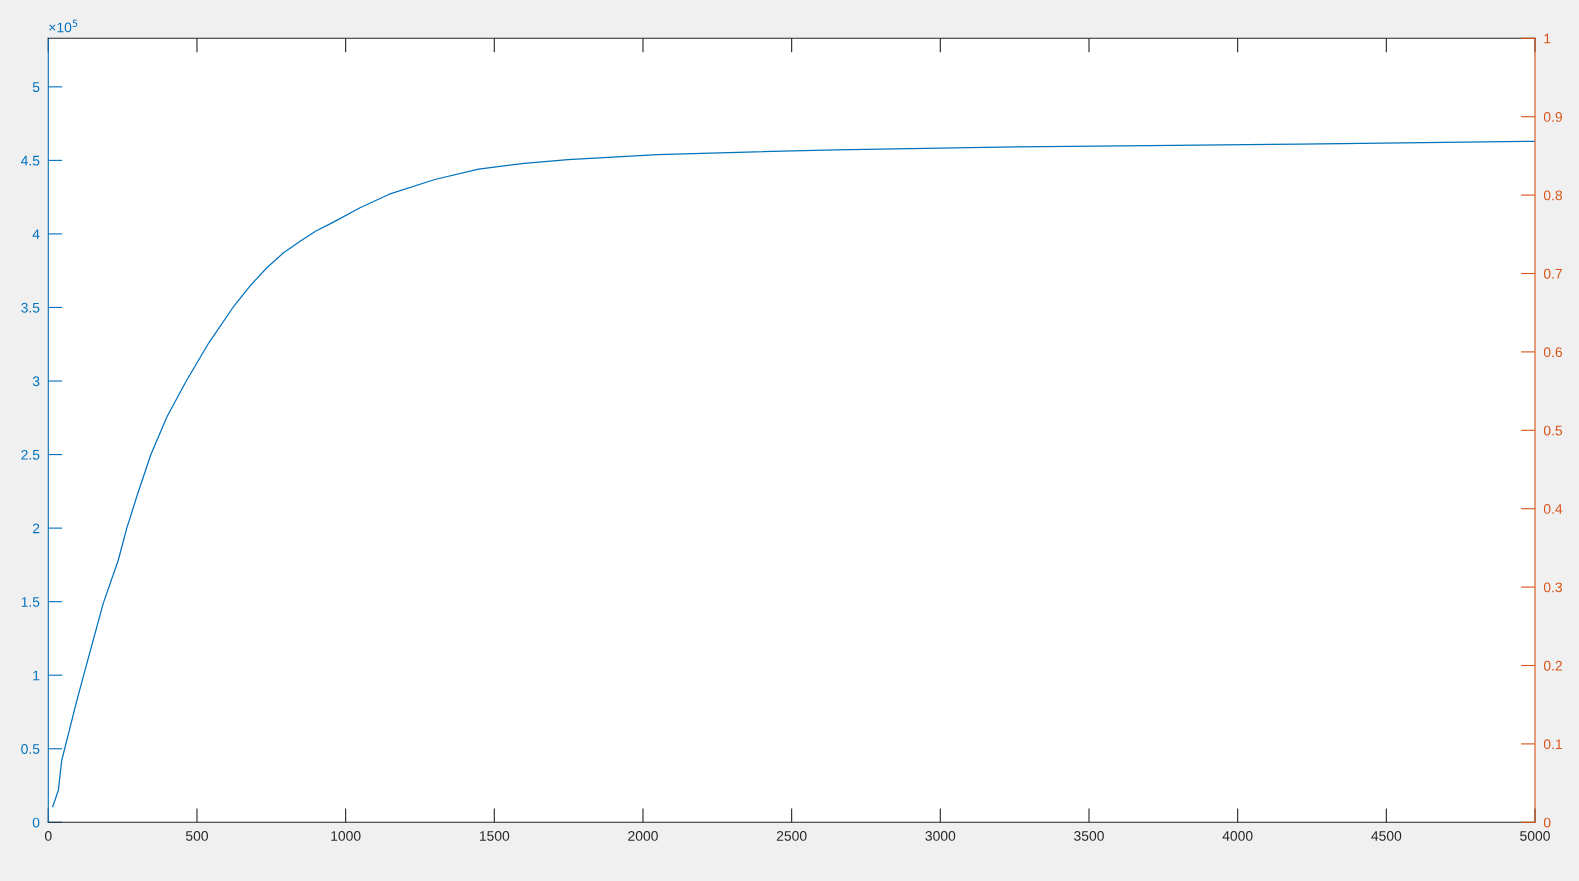 Image resolution: width=1579 pixels, height=881 pixels. I want to click on y2-tick-label: 0.2, so click(1552, 665).